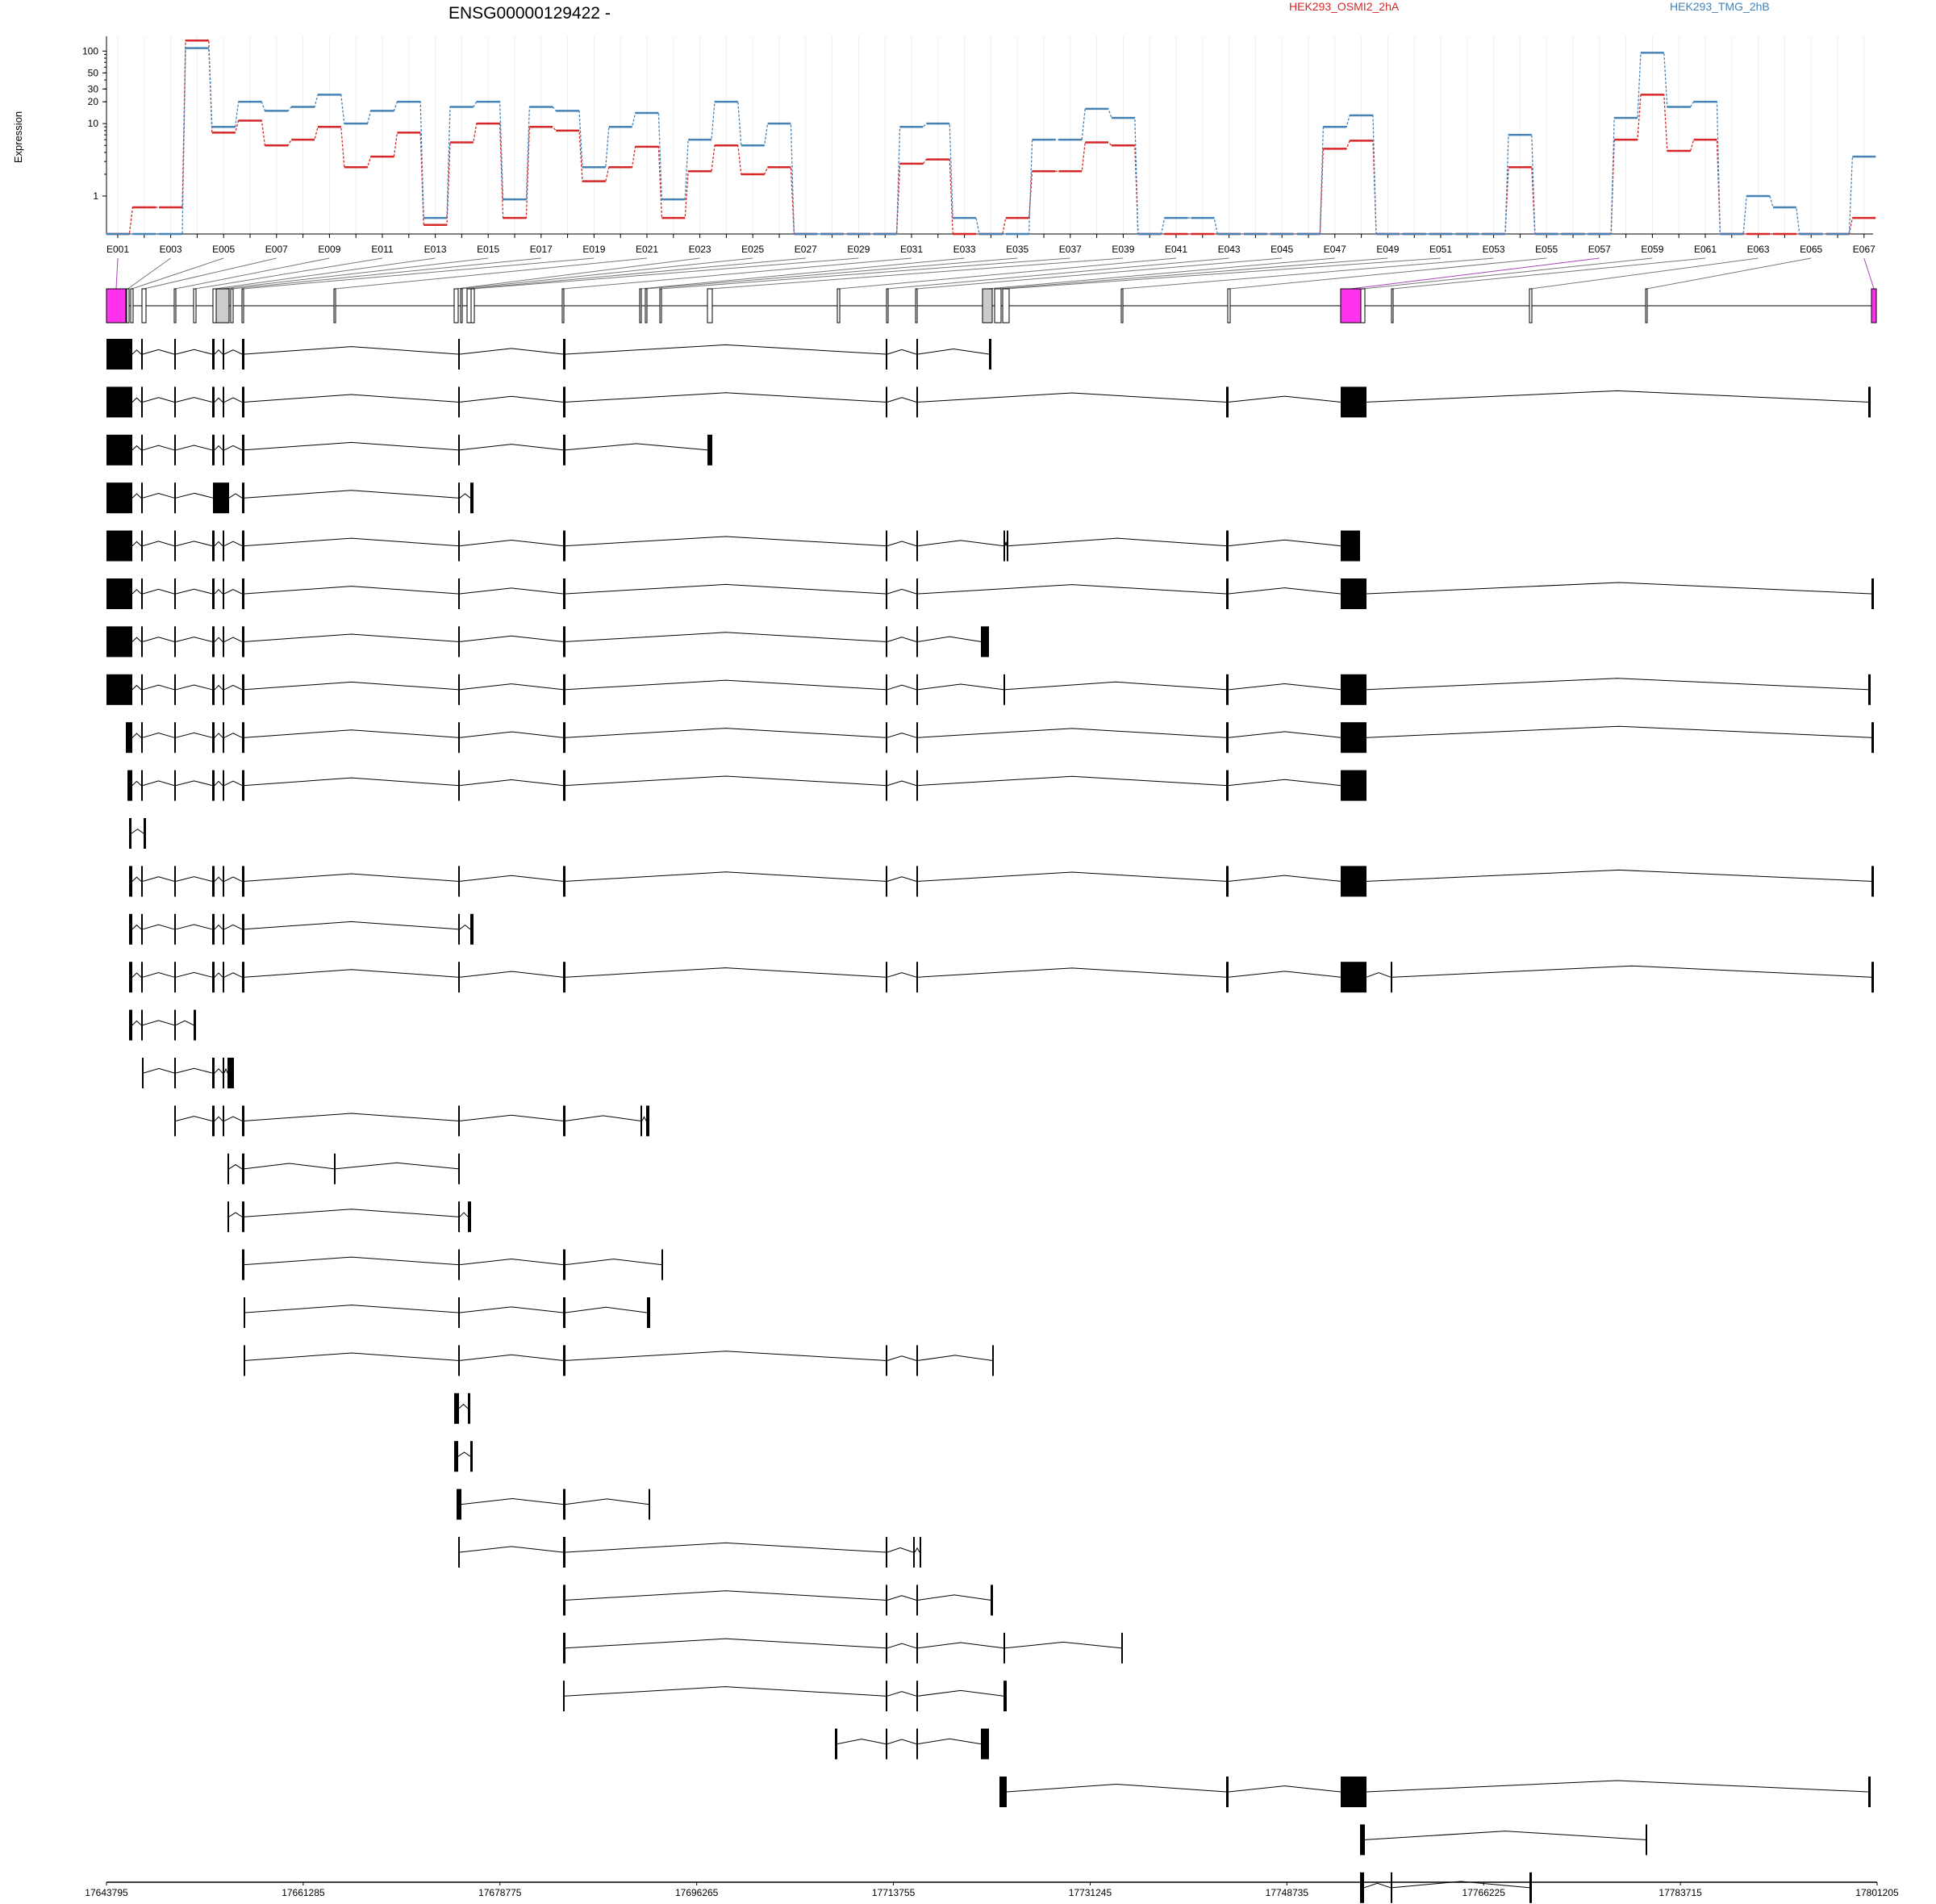  I want to click on y-tick-label: 100, so click(90, 51).